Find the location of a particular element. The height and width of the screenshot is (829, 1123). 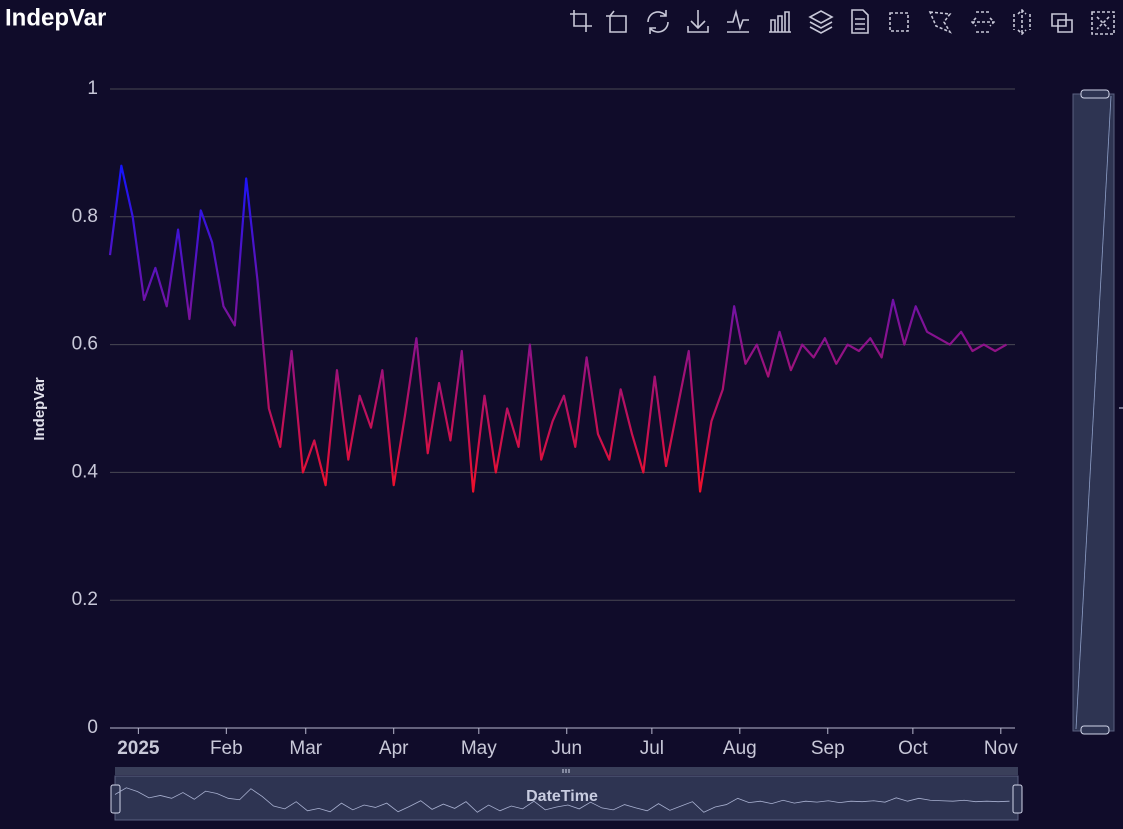

y-zoom-slider is located at coordinates (1097, 412).